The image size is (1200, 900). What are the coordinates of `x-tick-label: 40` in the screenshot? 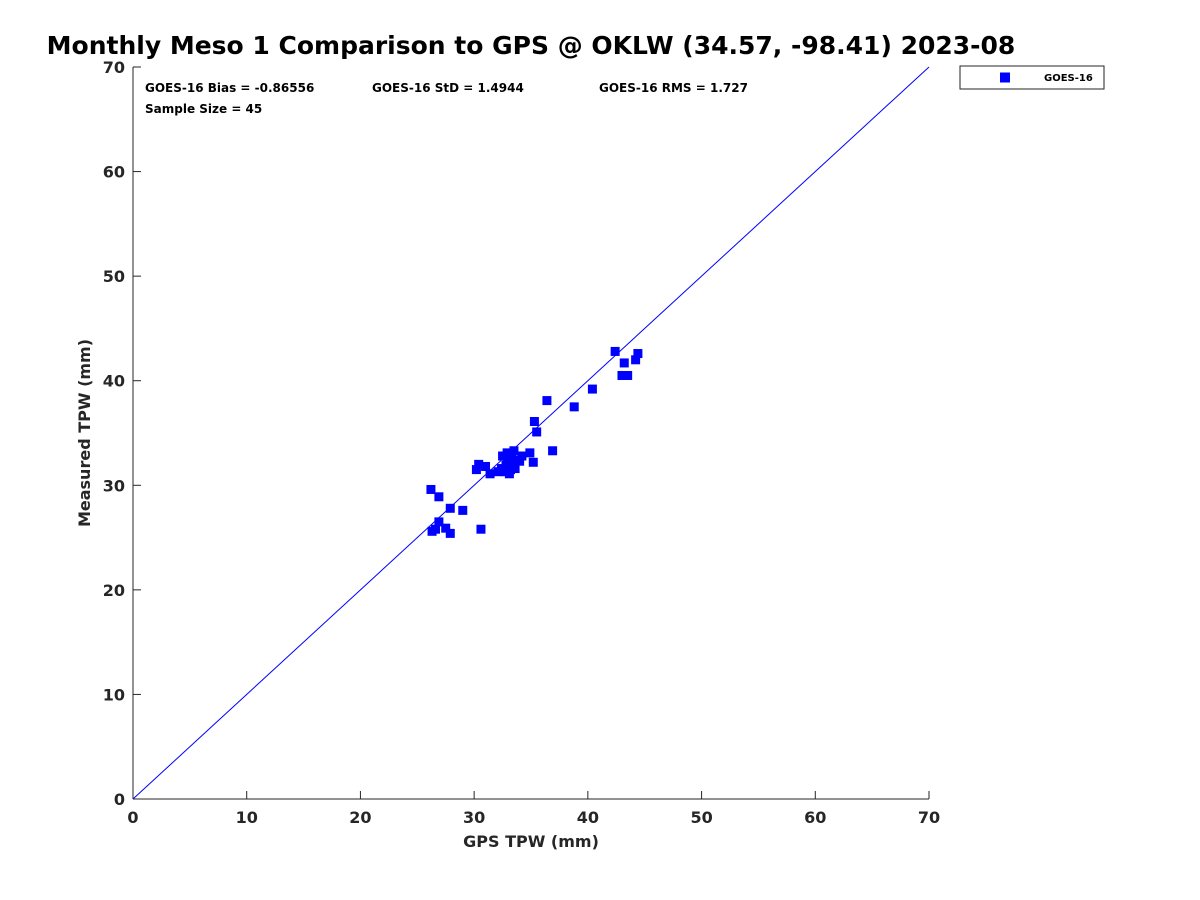 It's located at (588, 817).